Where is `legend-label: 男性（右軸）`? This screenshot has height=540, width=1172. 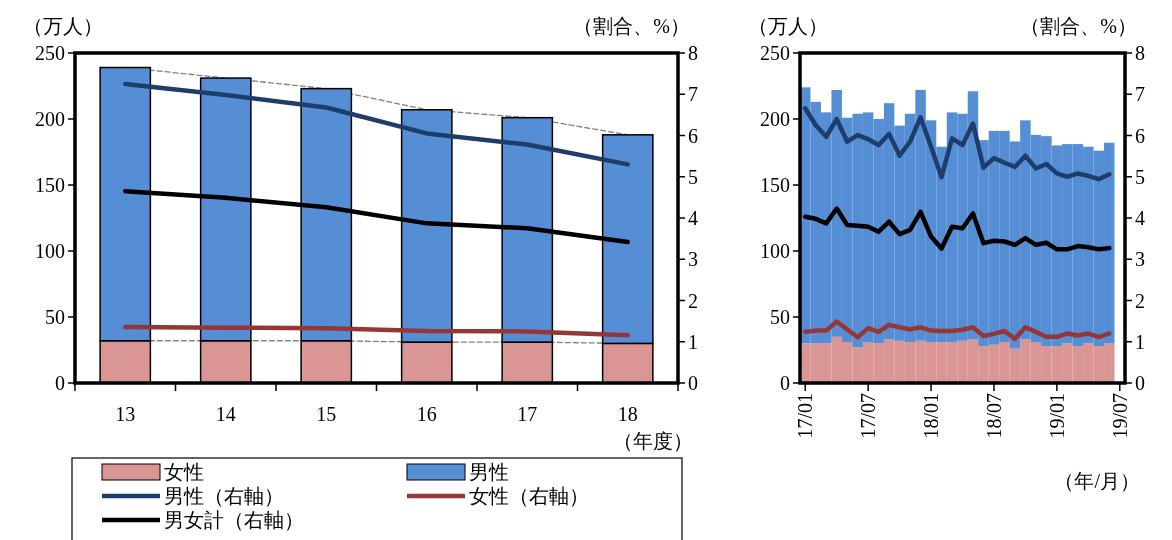
legend-label: 男性（右軸） is located at coordinates (224, 496).